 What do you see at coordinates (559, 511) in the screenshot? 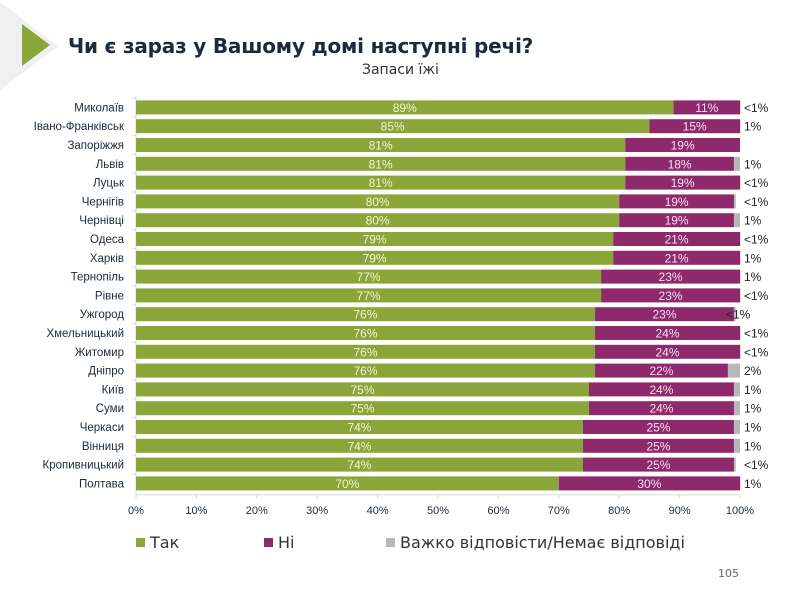
I see `x-tick-label: 70%` at bounding box center [559, 511].